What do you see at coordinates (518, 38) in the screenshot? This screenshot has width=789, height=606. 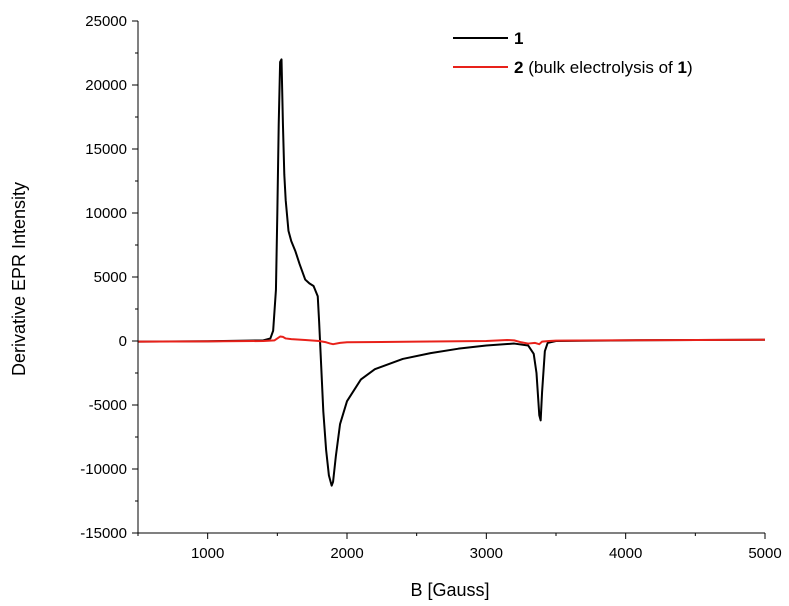 I see `legend-label-1: 1` at bounding box center [518, 38].